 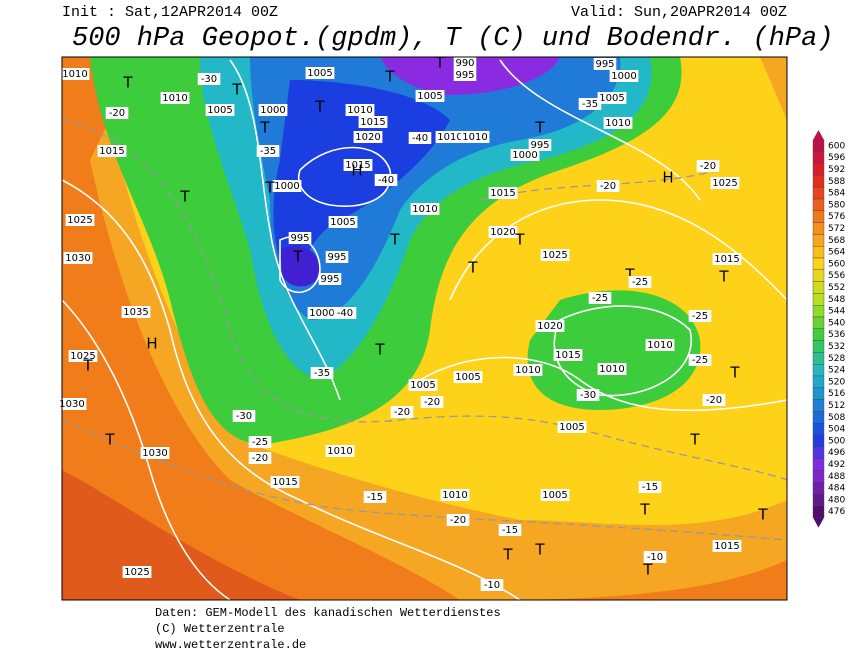 I want to click on colorbar-label: 580, so click(x=836, y=205).